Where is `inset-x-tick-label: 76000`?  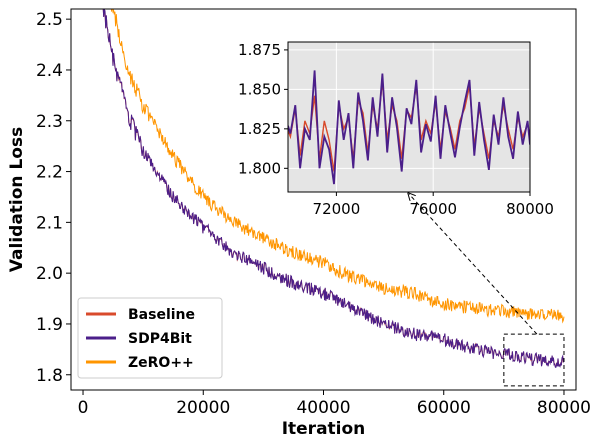 inset-x-tick-label: 76000 is located at coordinates (433, 209).